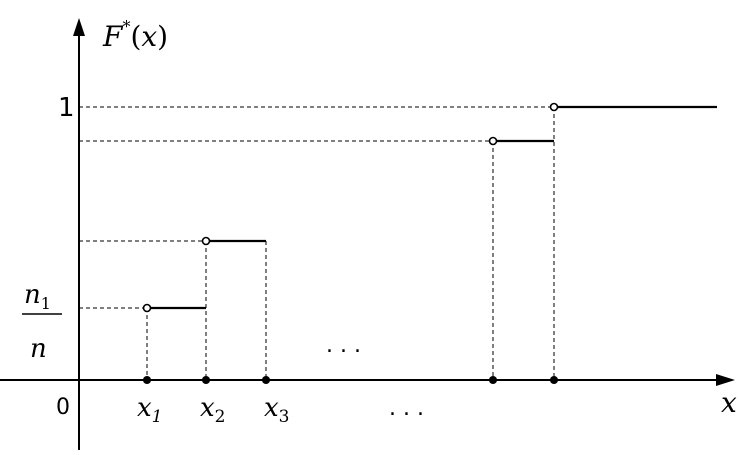 The image size is (739, 455). I want to click on y-label-paren-close: ), so click(162, 36).